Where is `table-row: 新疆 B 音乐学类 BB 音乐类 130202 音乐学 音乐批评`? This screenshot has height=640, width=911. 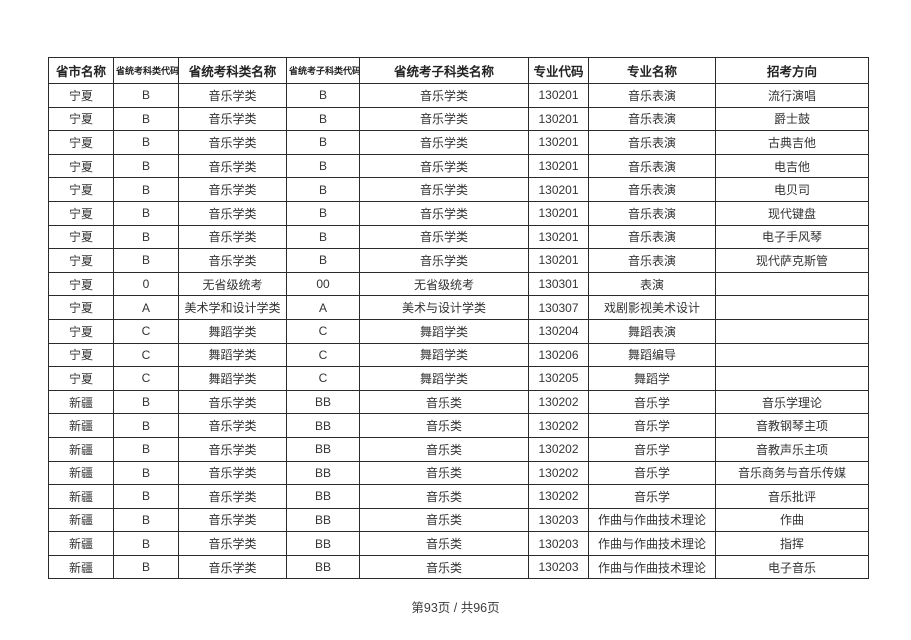
table-row: 新疆 B 音乐学类 BB 音乐类 130202 音乐学 音乐批评 is located at coordinates (458, 496).